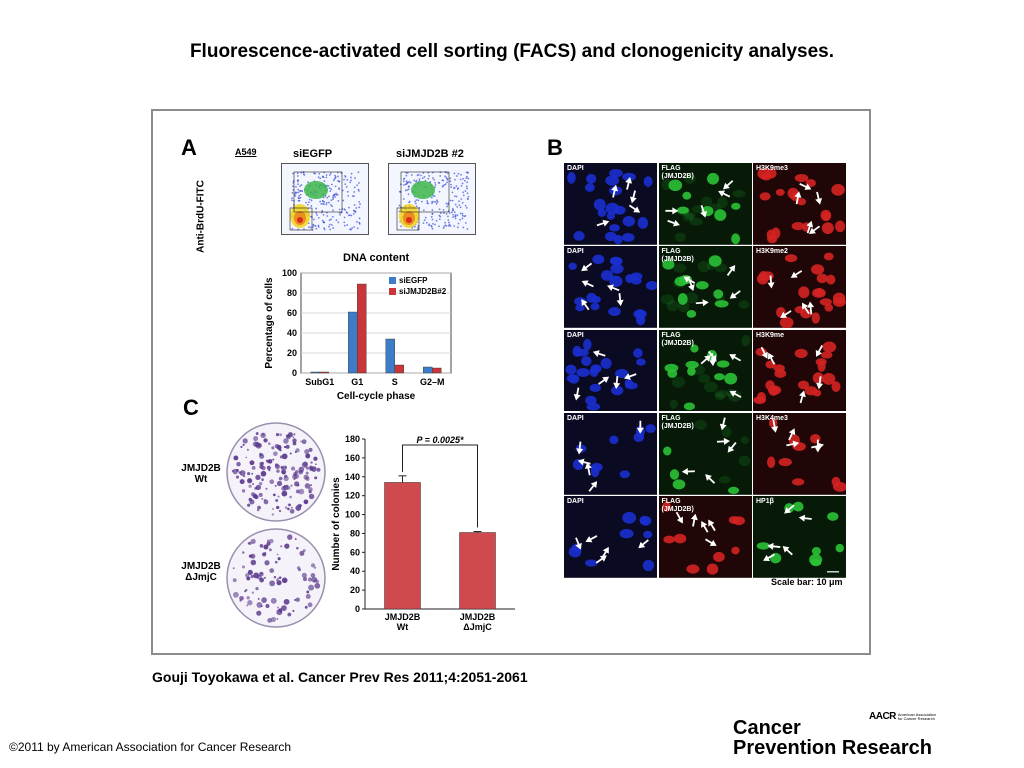 This screenshot has height=768, width=1024. I want to click on p-value-annotation: P = 0.0025*, so click(440, 440).